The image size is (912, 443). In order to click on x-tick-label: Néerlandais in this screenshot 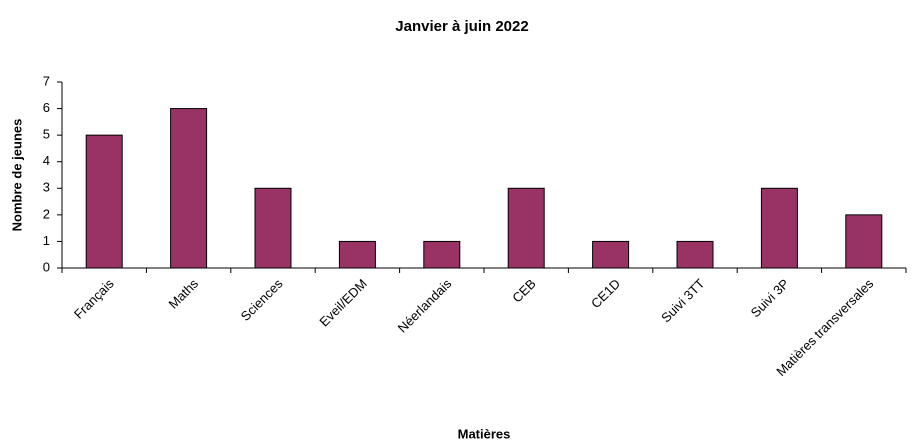, I will do `click(425, 306)`.